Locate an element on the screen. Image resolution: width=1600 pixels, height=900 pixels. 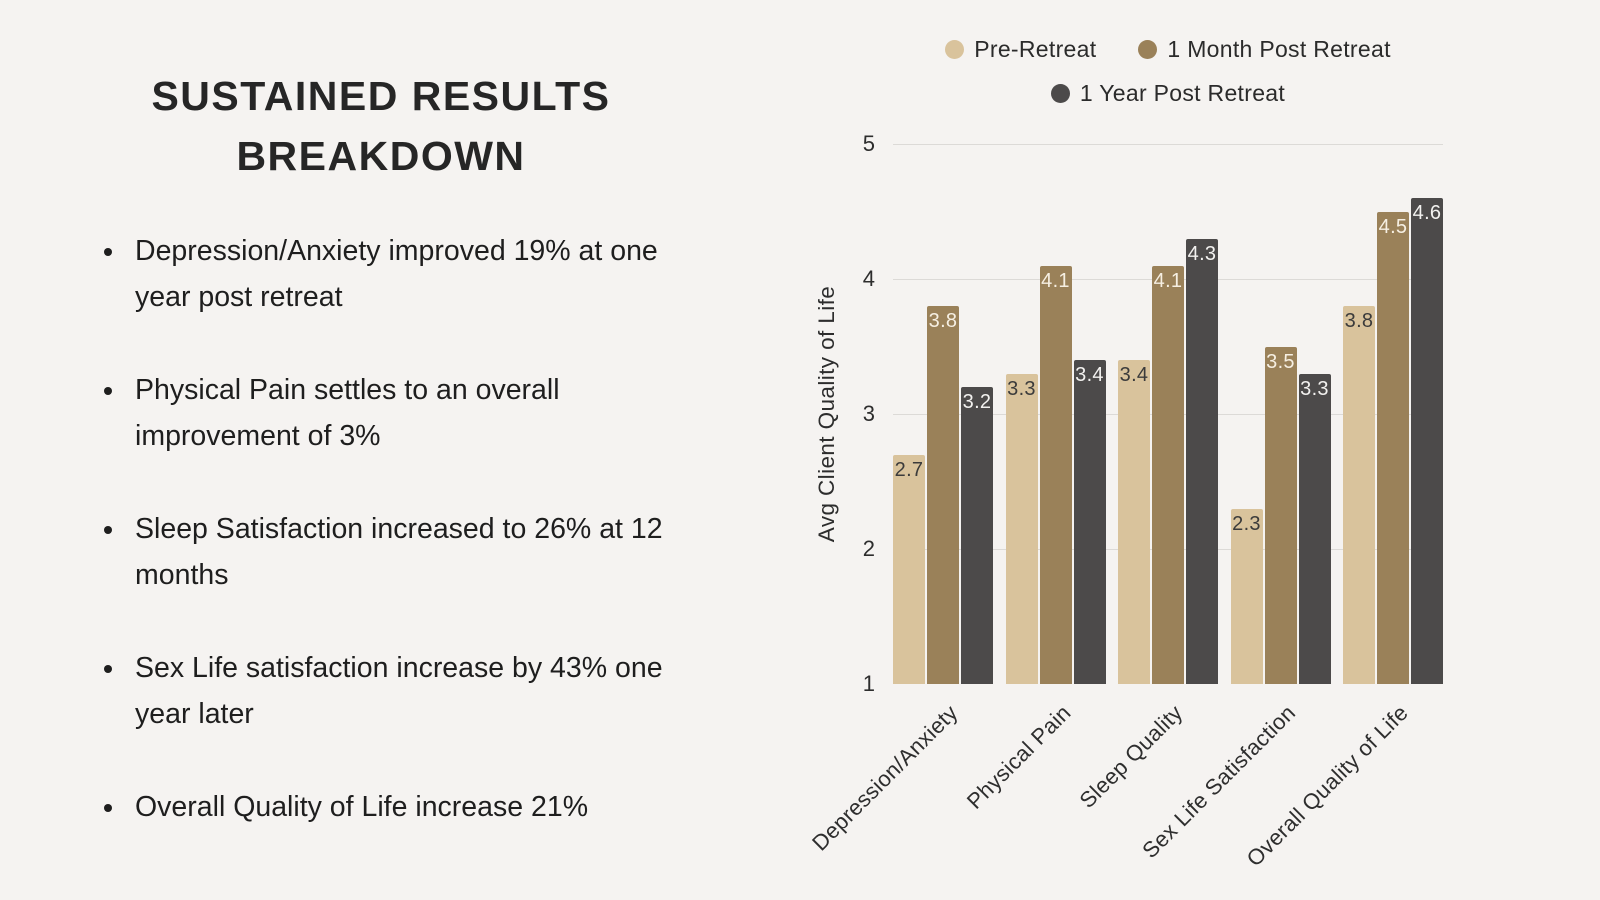
legend-item: 1 Year Post Retreat is located at coordinates (1168, 93).